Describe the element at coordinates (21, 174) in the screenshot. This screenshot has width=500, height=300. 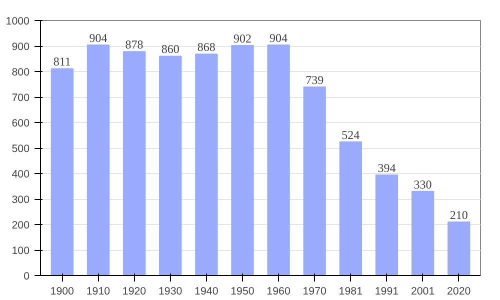
I see `y-tick-label: 400` at that location.